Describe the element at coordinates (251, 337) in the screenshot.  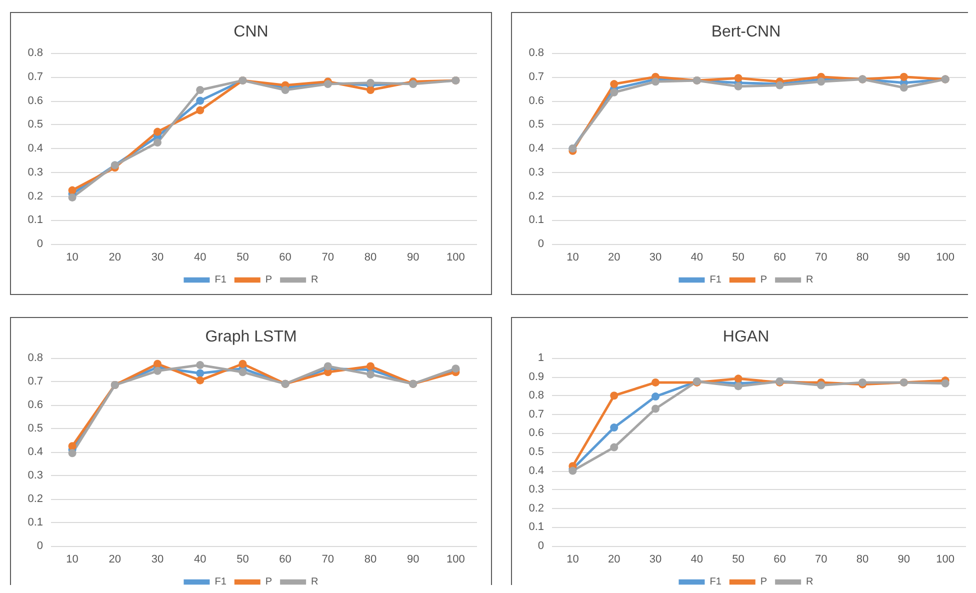
I see `chart-title: Graph LSTM` at that location.